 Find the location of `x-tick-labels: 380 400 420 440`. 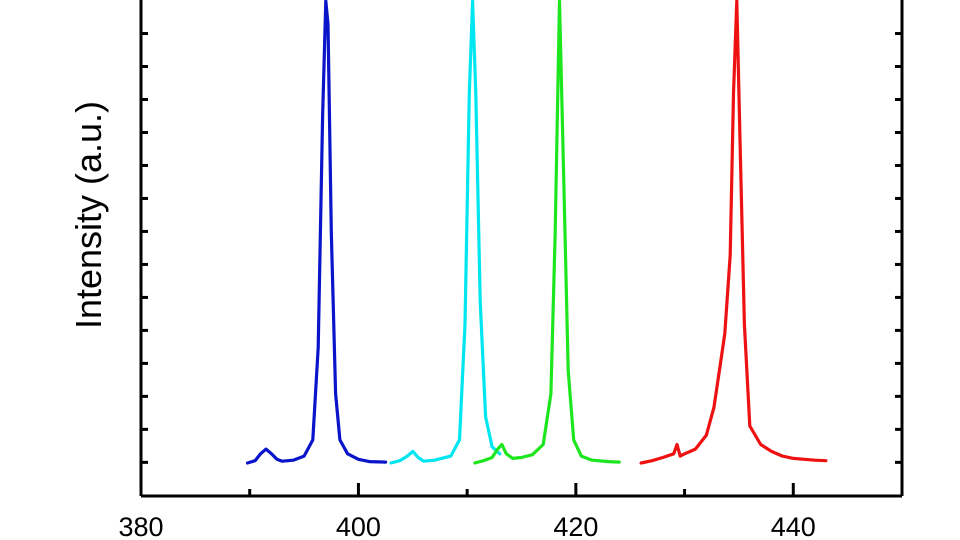

x-tick-labels: 380 400 420 440 is located at coordinates (466, 526).